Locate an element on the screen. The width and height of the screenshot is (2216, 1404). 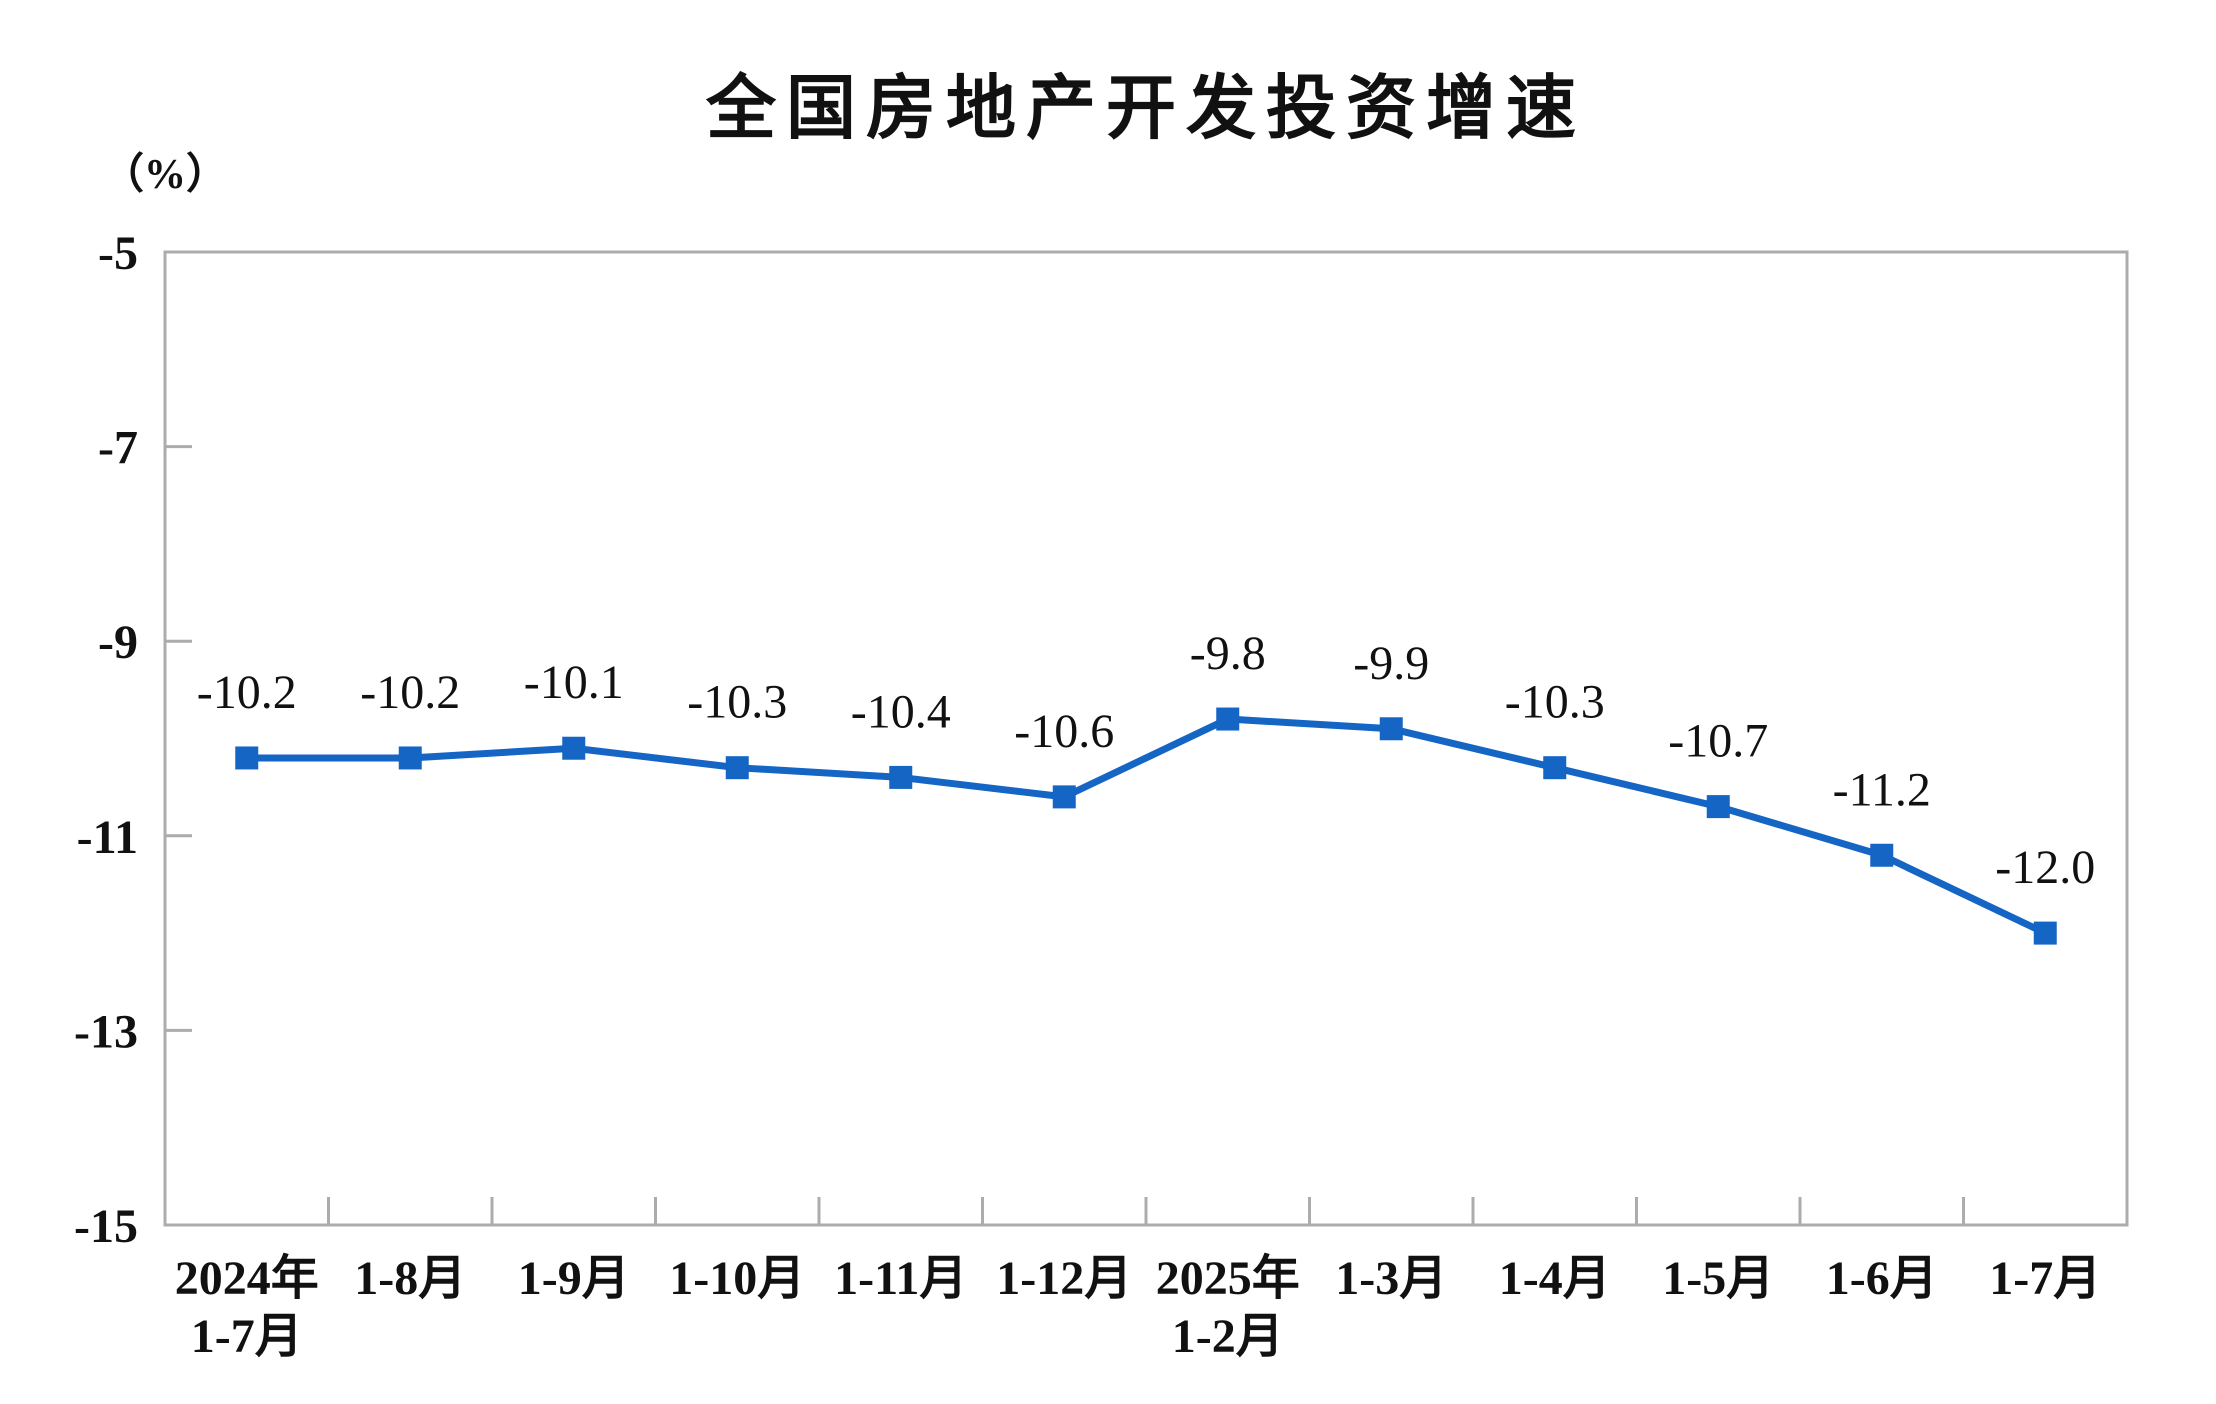
x-axis-label: 1-4月 is located at coordinates (1555, 1278).